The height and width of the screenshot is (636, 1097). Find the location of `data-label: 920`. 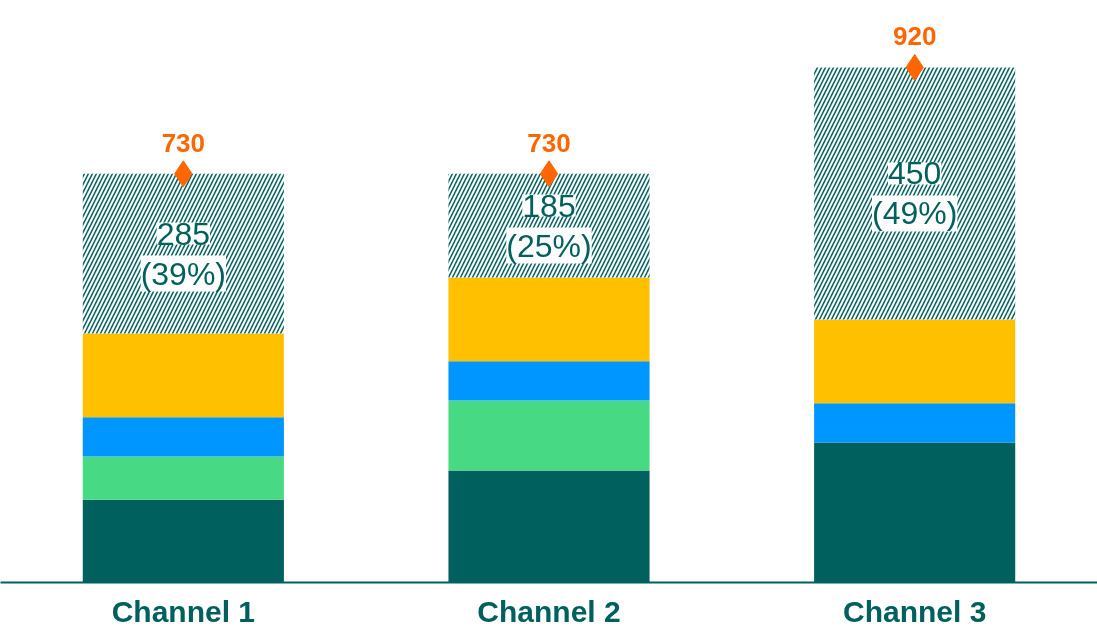

data-label: 920 is located at coordinates (914, 36).